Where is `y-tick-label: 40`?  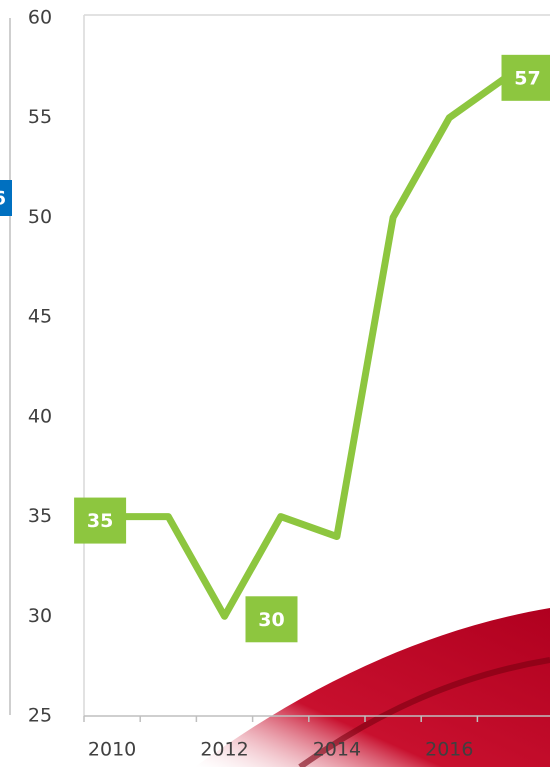 y-tick-label: 40 is located at coordinates (40, 416).